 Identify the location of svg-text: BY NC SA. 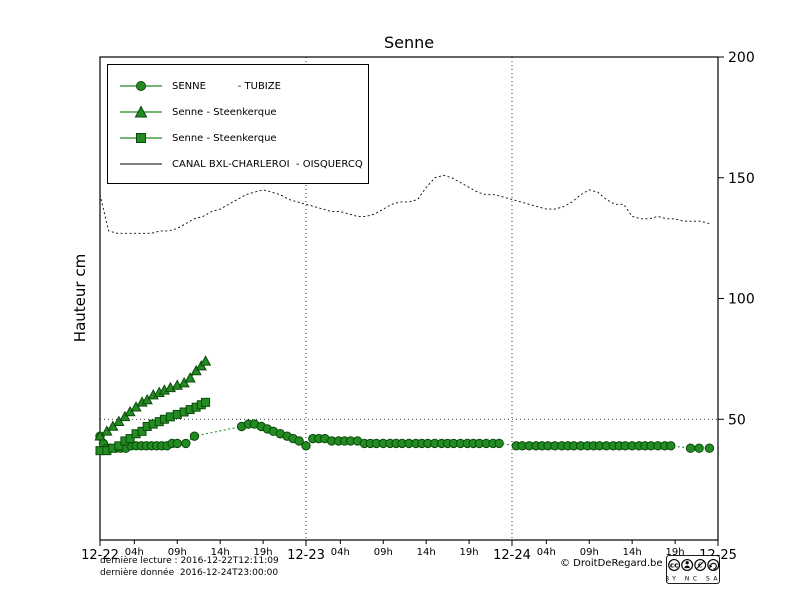
(693, 579).